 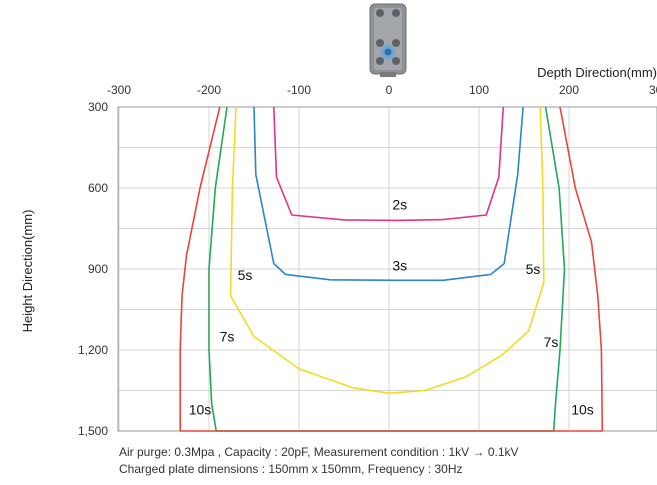 What do you see at coordinates (98, 269) in the screenshot?
I see `y-tick-label: 900` at bounding box center [98, 269].